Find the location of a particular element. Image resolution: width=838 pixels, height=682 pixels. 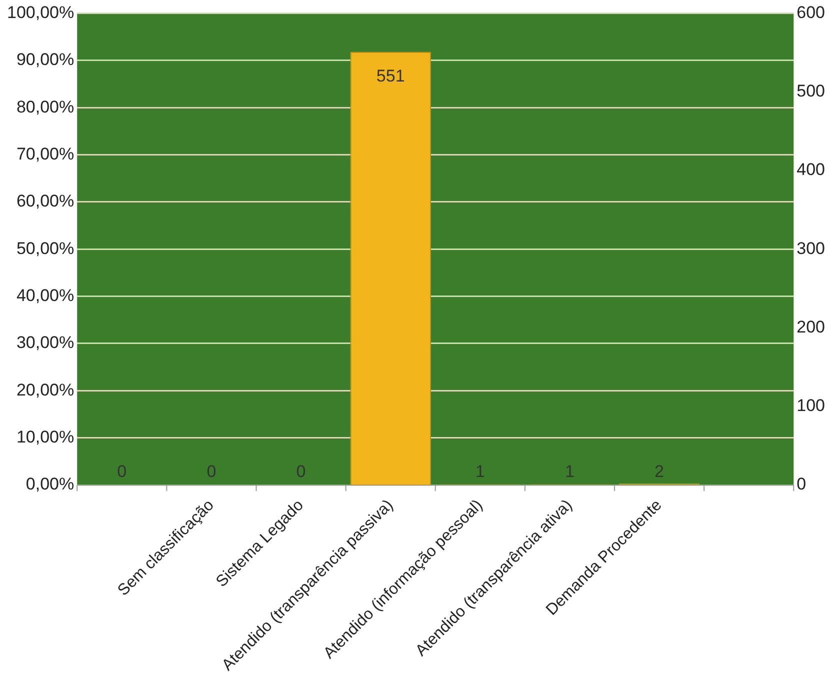

y-tick-label: 40,00% is located at coordinates (45, 295).